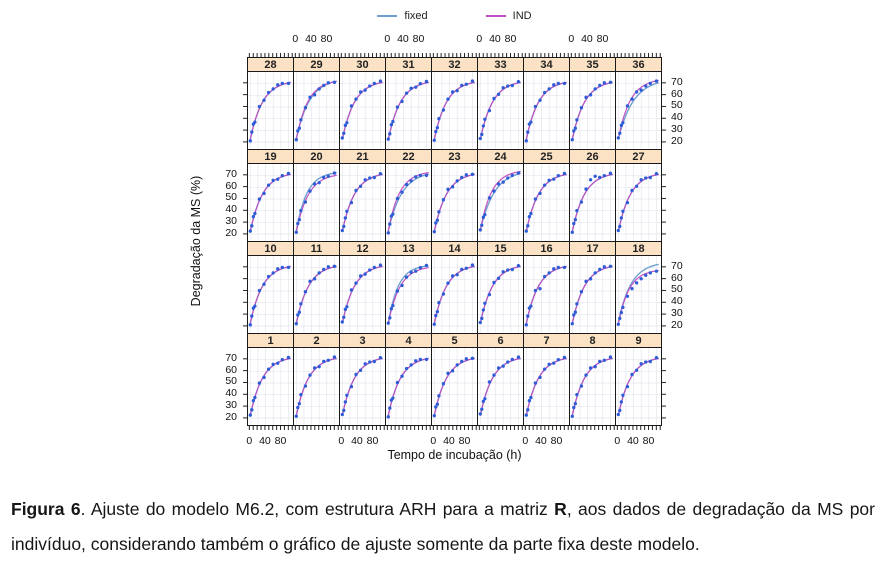 Image resolution: width=886 pixels, height=585 pixels. What do you see at coordinates (316, 340) in the screenshot?
I see `panel-strip-2: 2` at bounding box center [316, 340].